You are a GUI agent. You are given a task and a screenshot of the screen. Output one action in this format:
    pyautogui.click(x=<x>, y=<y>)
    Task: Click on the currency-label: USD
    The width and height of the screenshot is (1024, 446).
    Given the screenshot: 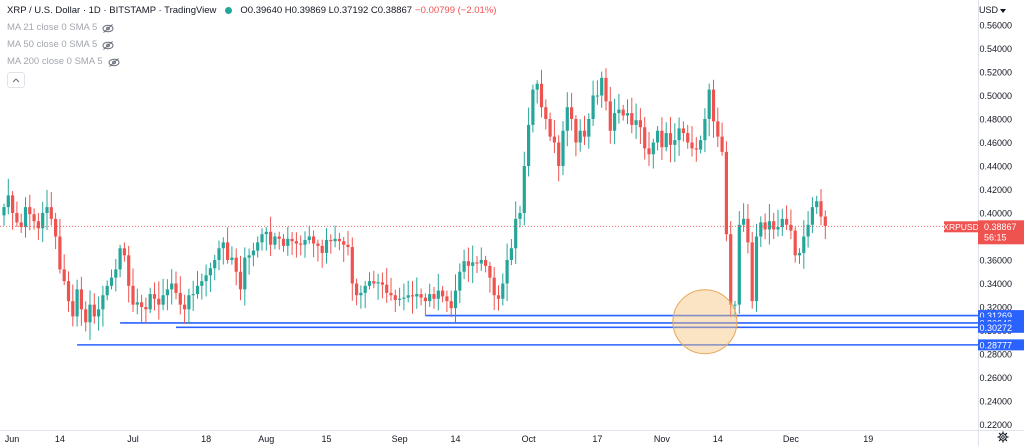 What is the action you would take?
    pyautogui.click(x=988, y=10)
    